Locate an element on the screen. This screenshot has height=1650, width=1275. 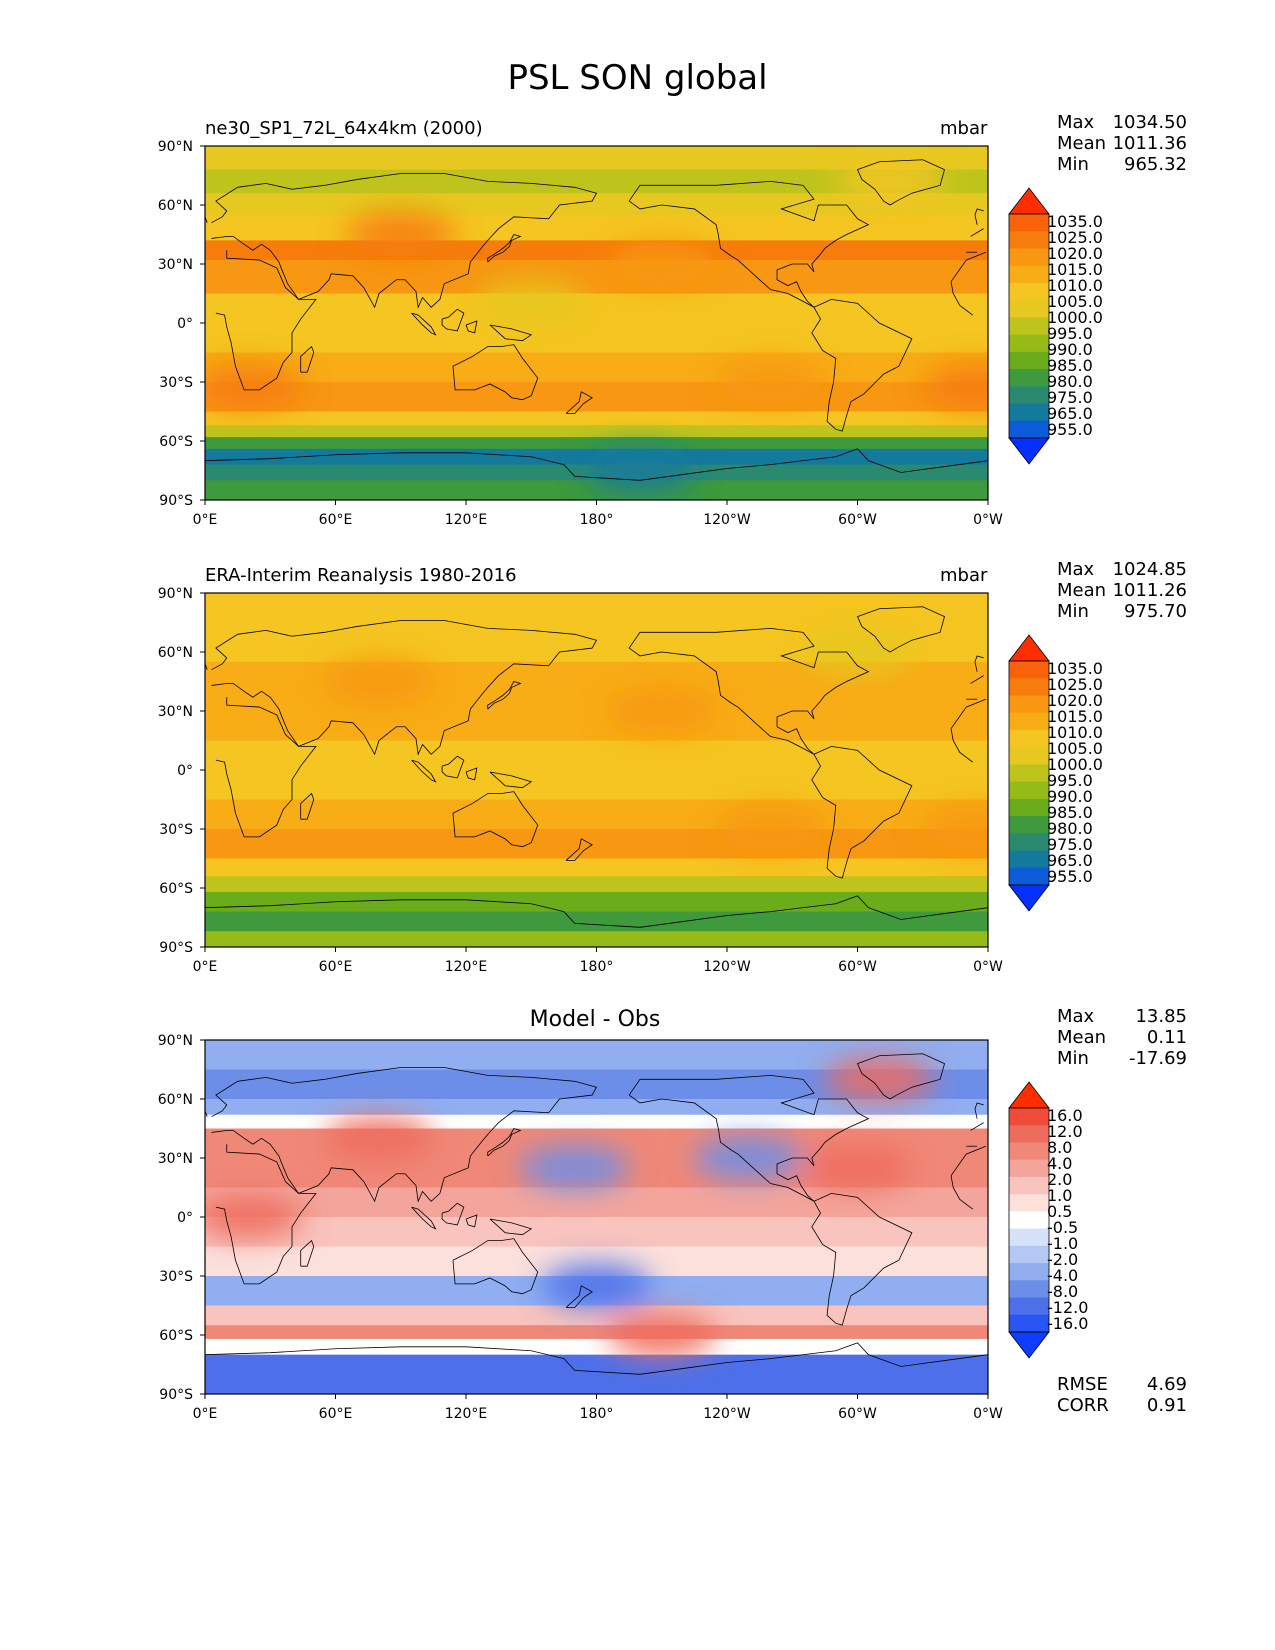
colorbar-label: 1015.0 is located at coordinates (1075, 716).